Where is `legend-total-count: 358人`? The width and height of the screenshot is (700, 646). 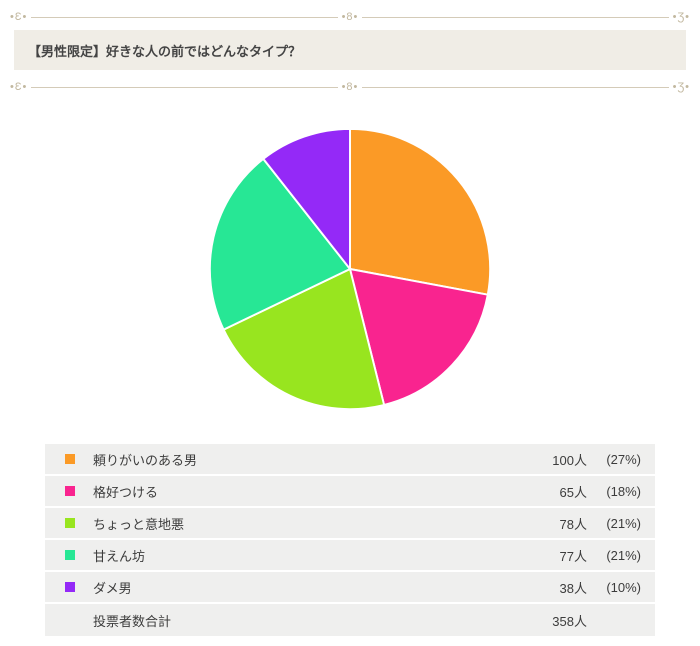 legend-total-count: 358人 is located at coordinates (569, 621).